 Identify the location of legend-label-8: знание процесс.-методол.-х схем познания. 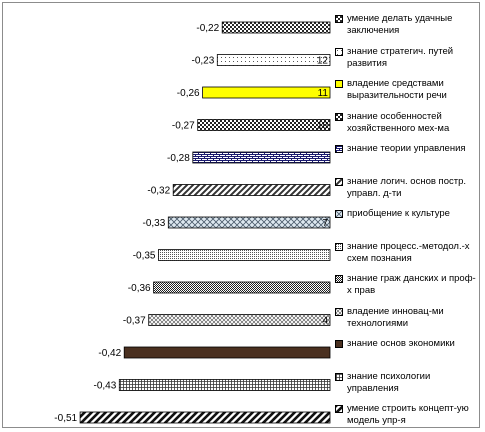
(408, 252).